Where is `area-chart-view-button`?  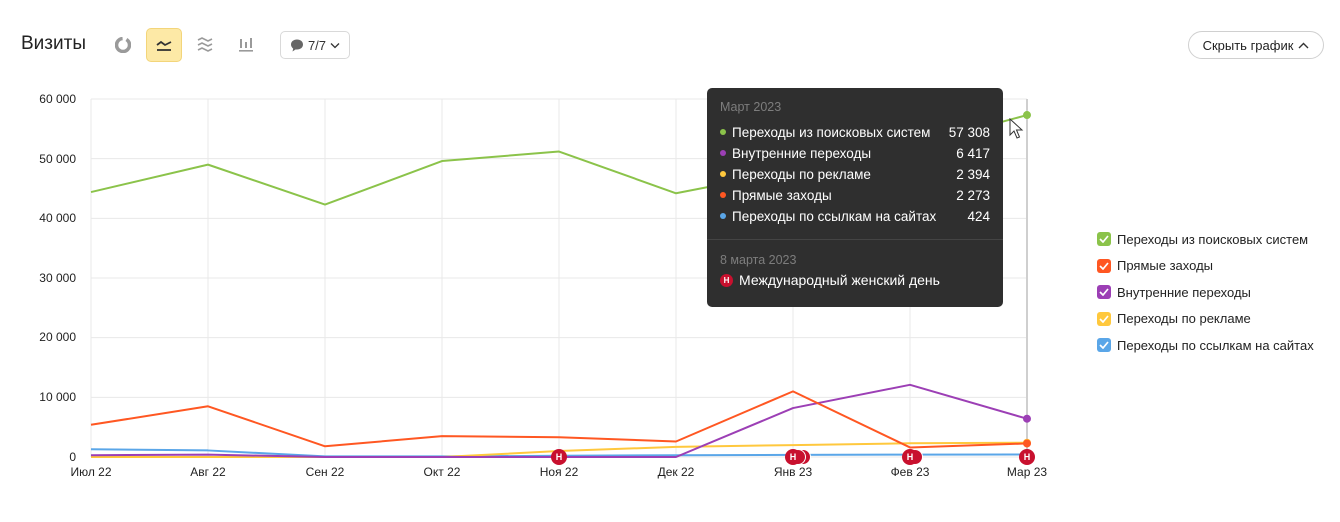 area-chart-view-button is located at coordinates (205, 45).